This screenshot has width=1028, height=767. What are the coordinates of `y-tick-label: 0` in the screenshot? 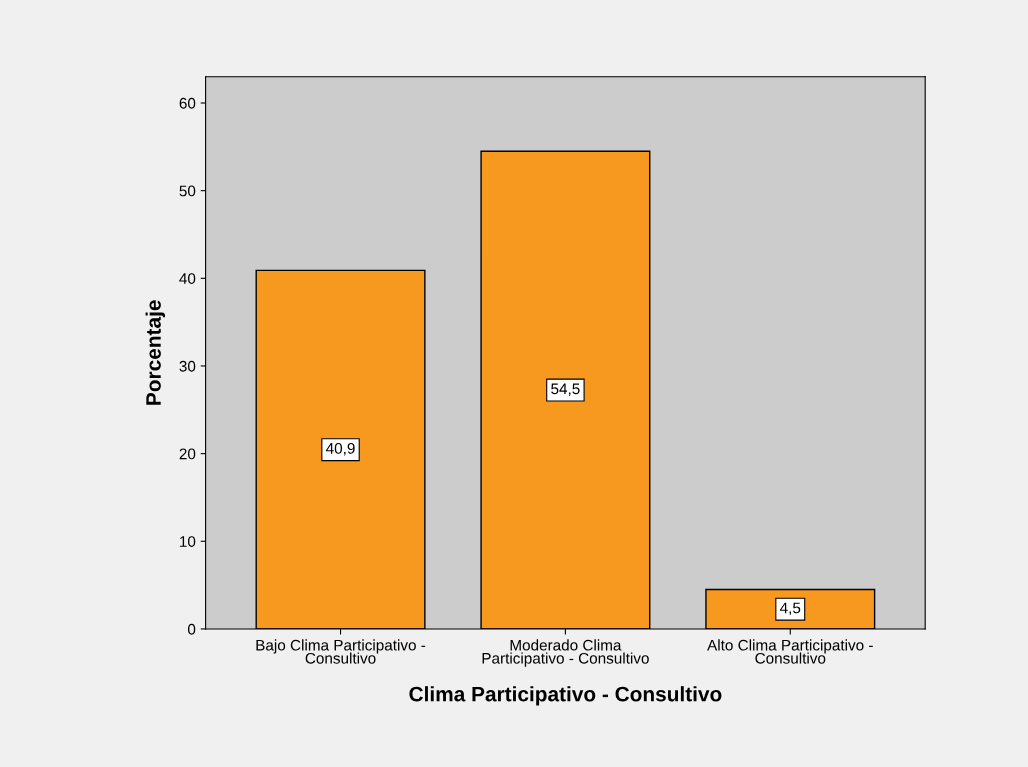 It's located at (191, 629).